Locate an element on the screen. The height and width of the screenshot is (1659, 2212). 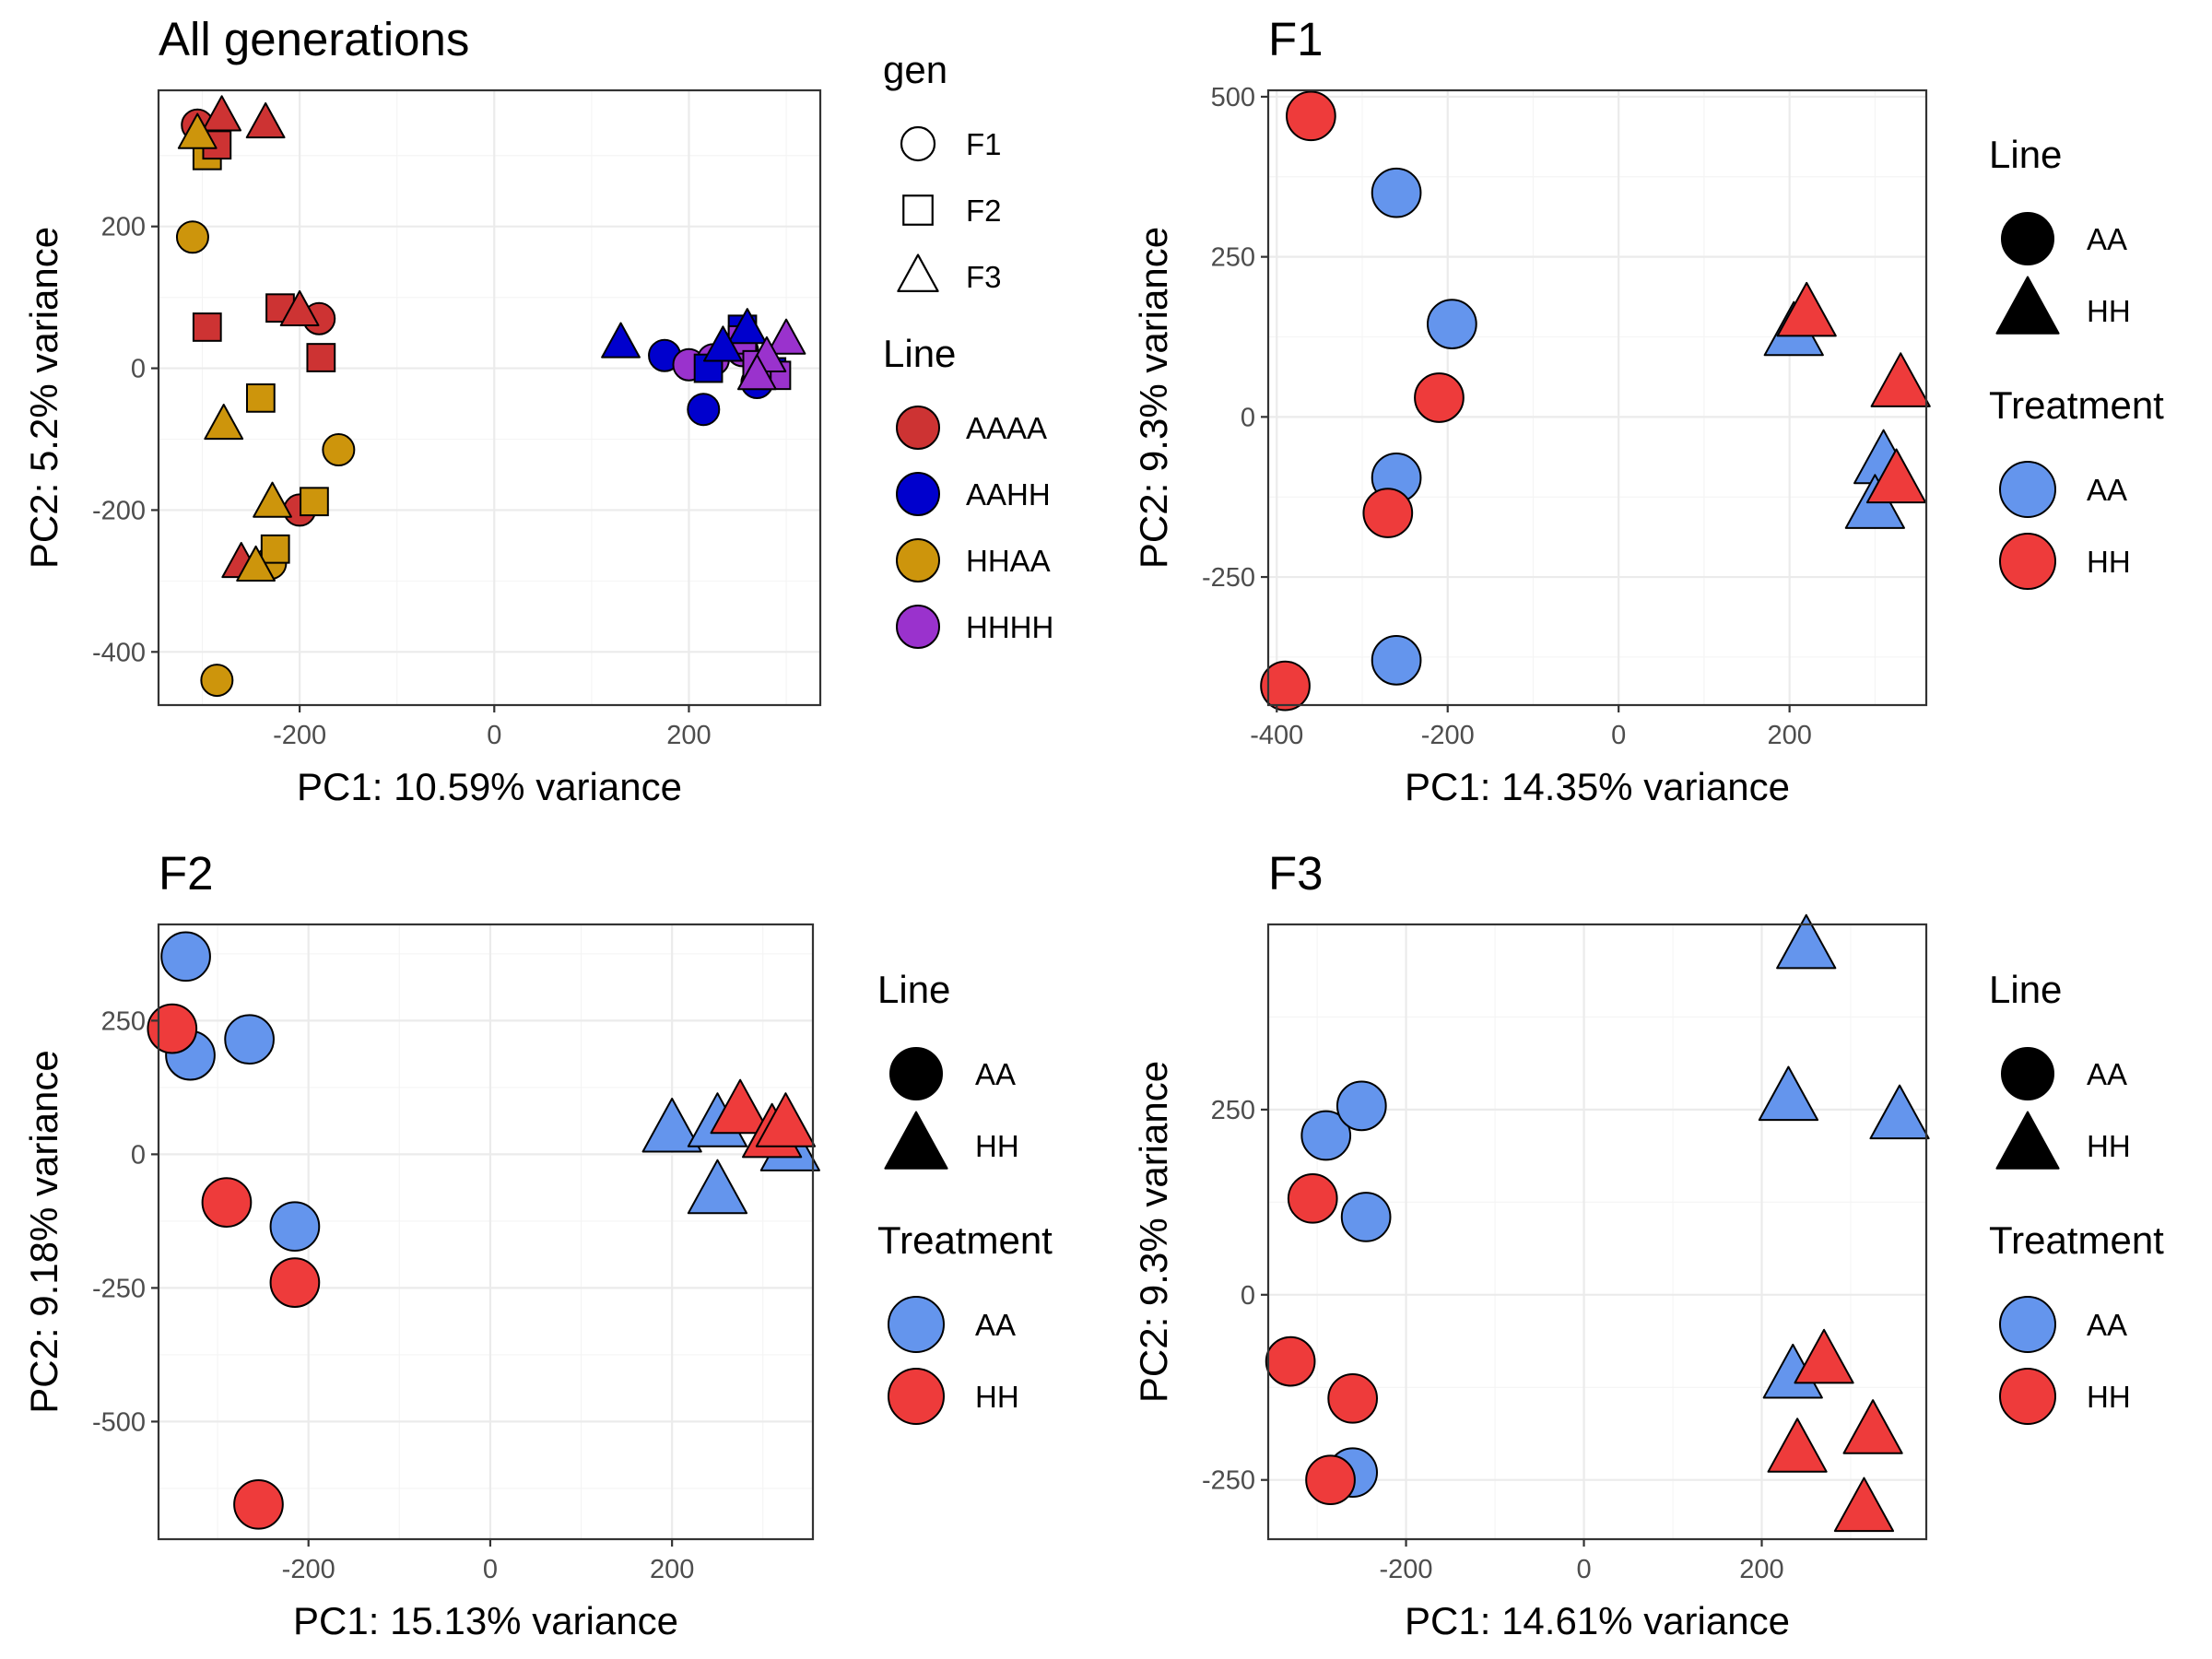
legend-label: F1 is located at coordinates (984, 144).